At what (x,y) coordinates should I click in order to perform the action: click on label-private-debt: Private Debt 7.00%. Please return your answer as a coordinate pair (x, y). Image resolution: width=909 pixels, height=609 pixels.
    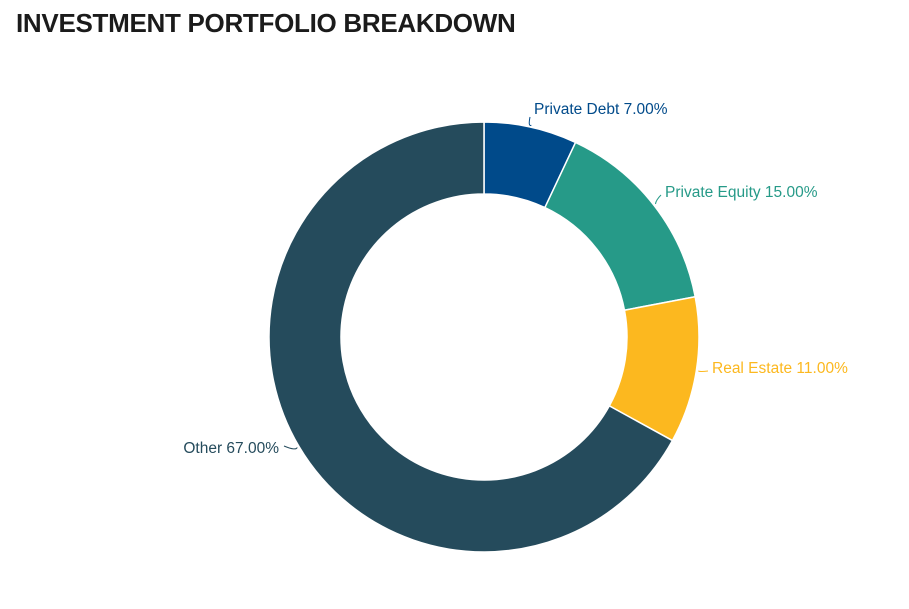
    Looking at the image, I should click on (601, 109).